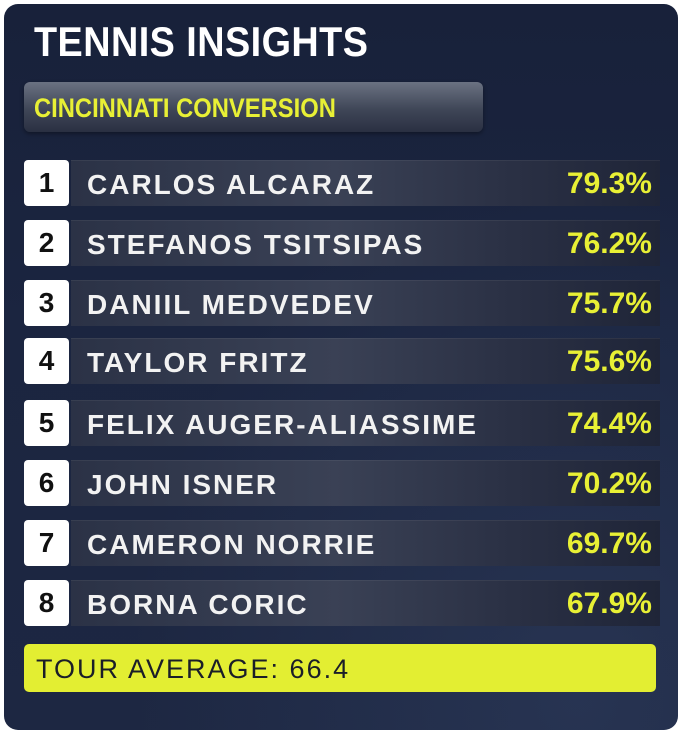 The height and width of the screenshot is (734, 686). I want to click on player-bar: JOHN ISNER 70.2%, so click(365, 483).